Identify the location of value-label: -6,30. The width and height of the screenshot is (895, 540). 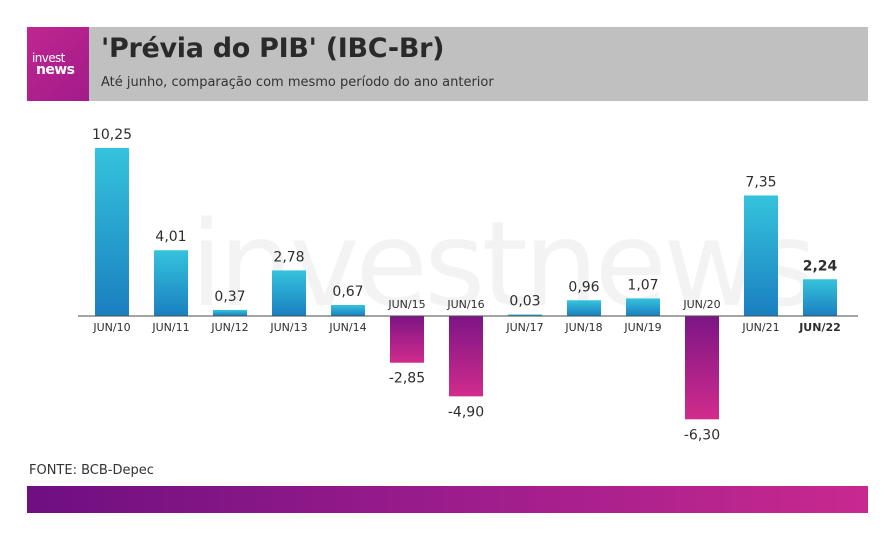
(702, 435).